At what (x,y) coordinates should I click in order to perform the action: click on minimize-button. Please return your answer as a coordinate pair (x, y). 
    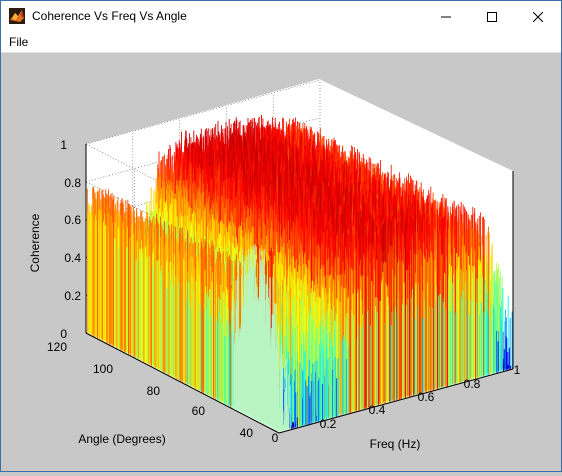
    Looking at the image, I should click on (446, 16).